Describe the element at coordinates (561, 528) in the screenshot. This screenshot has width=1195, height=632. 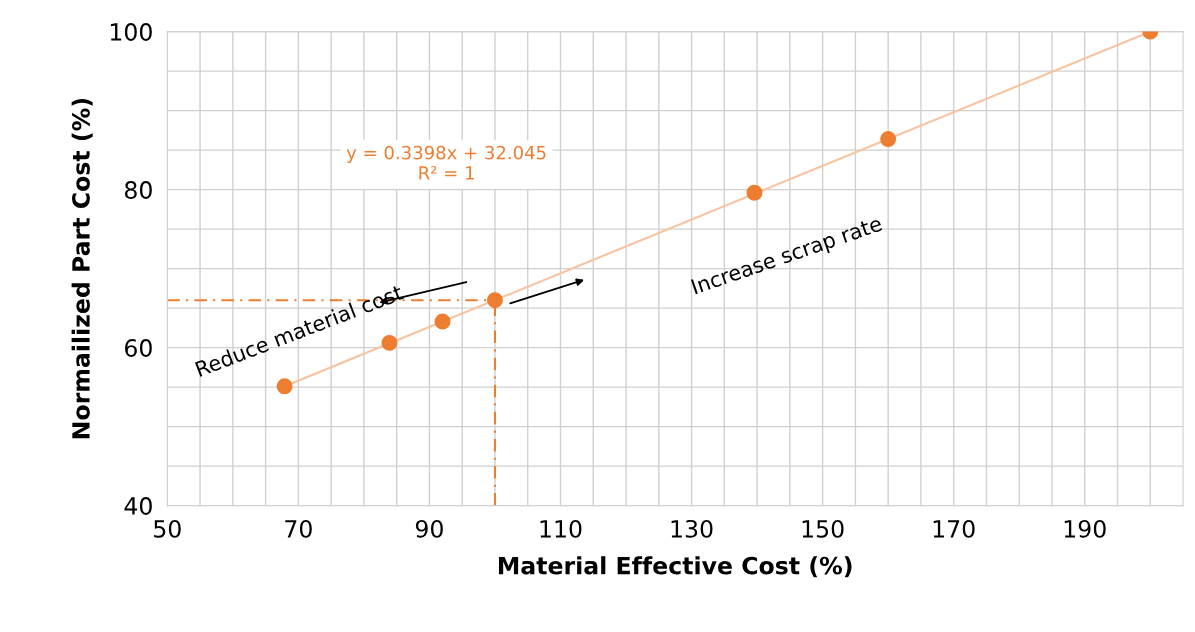
I see `x-tick-label: 110` at that location.